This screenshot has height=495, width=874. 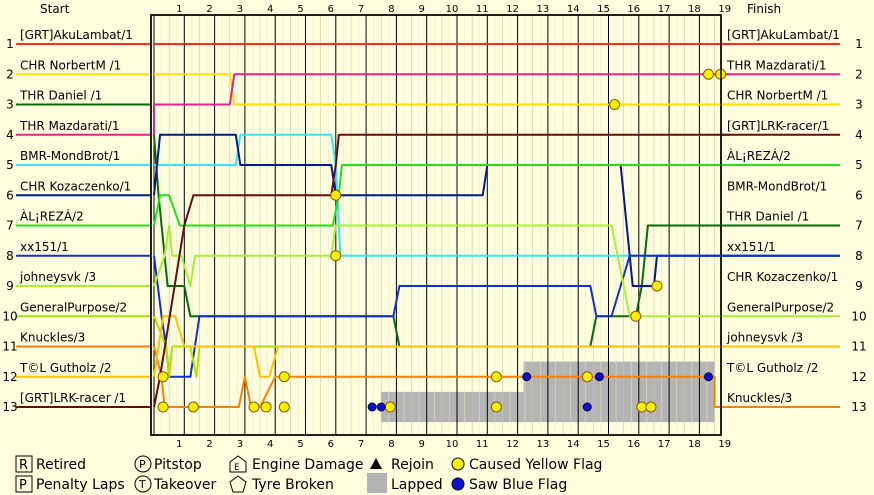 What do you see at coordinates (777, 186) in the screenshot?
I see `finish-driver-name: BMR-MondBrot/1` at bounding box center [777, 186].